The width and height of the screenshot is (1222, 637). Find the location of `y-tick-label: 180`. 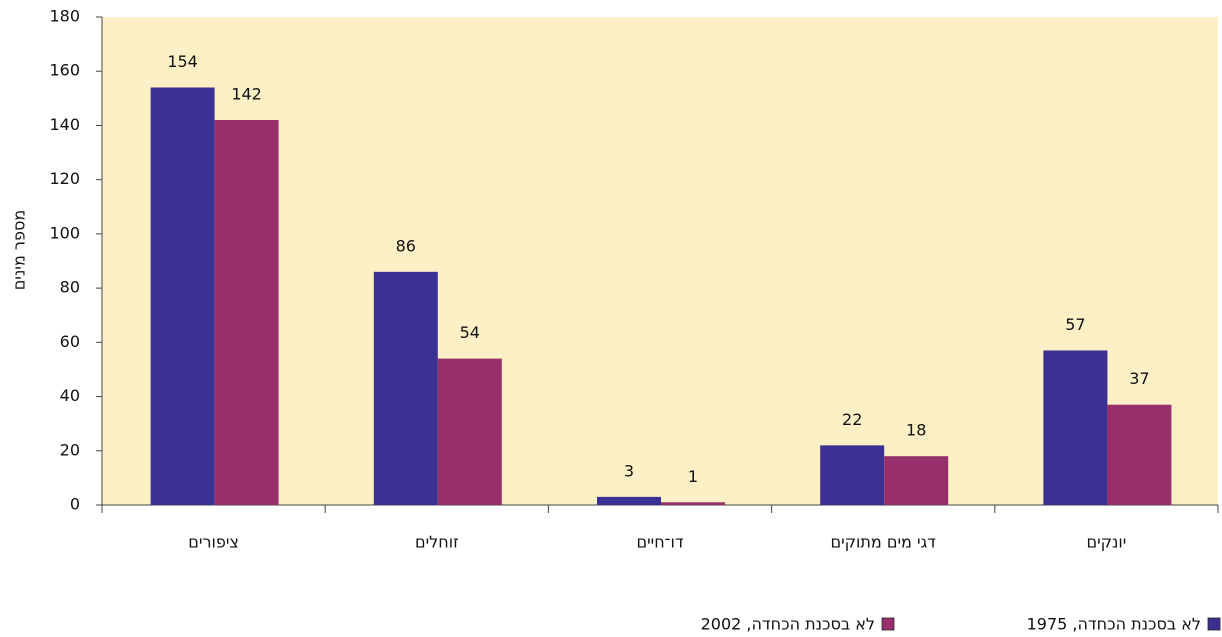

y-tick-label: 180 is located at coordinates (64, 16).